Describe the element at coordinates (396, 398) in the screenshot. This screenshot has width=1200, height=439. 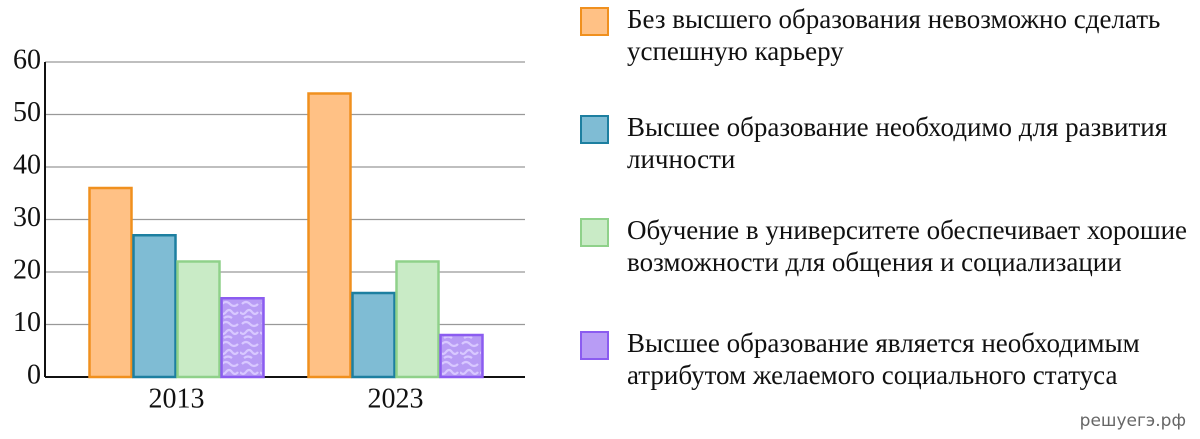
I see `x-tick-label: 2023` at that location.